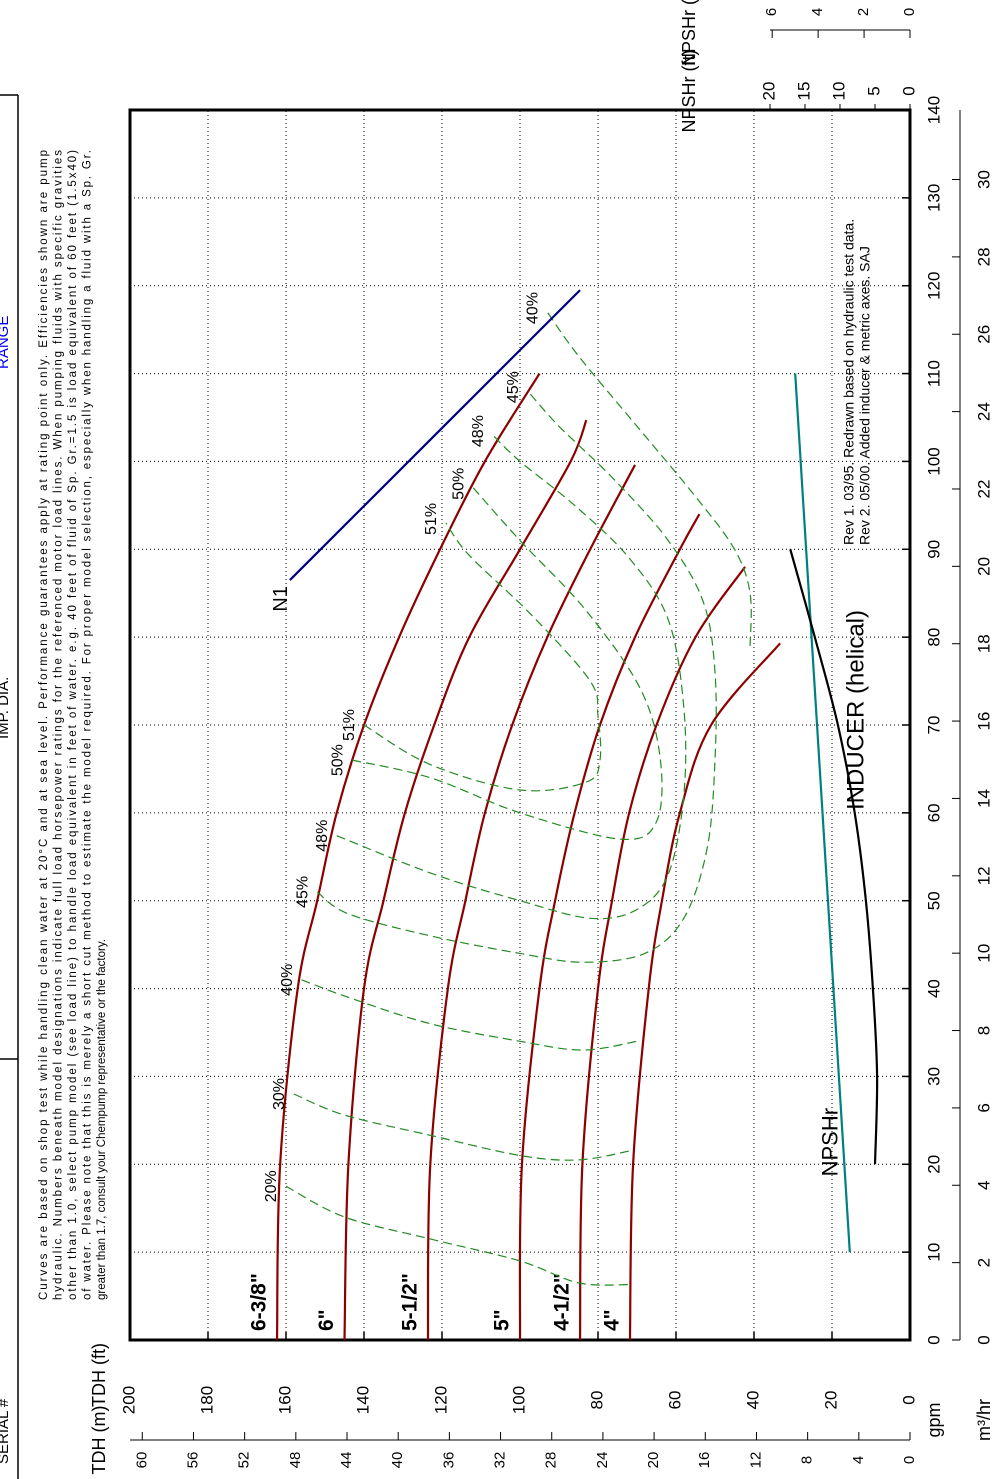 Image resolution: width=1005 pixels, height=1479 pixels. What do you see at coordinates (983, 798) in the screenshot?
I see `x2-tick-label: 14` at bounding box center [983, 798].